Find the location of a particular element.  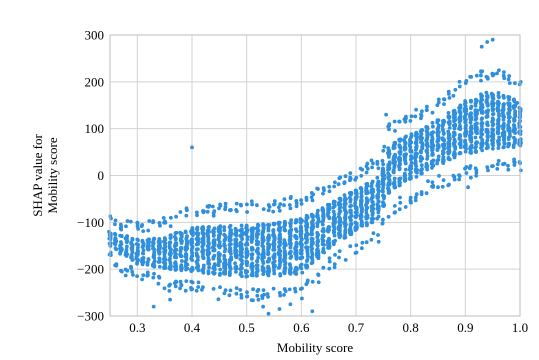

x-tick-label: 0.7 is located at coordinates (356, 327).